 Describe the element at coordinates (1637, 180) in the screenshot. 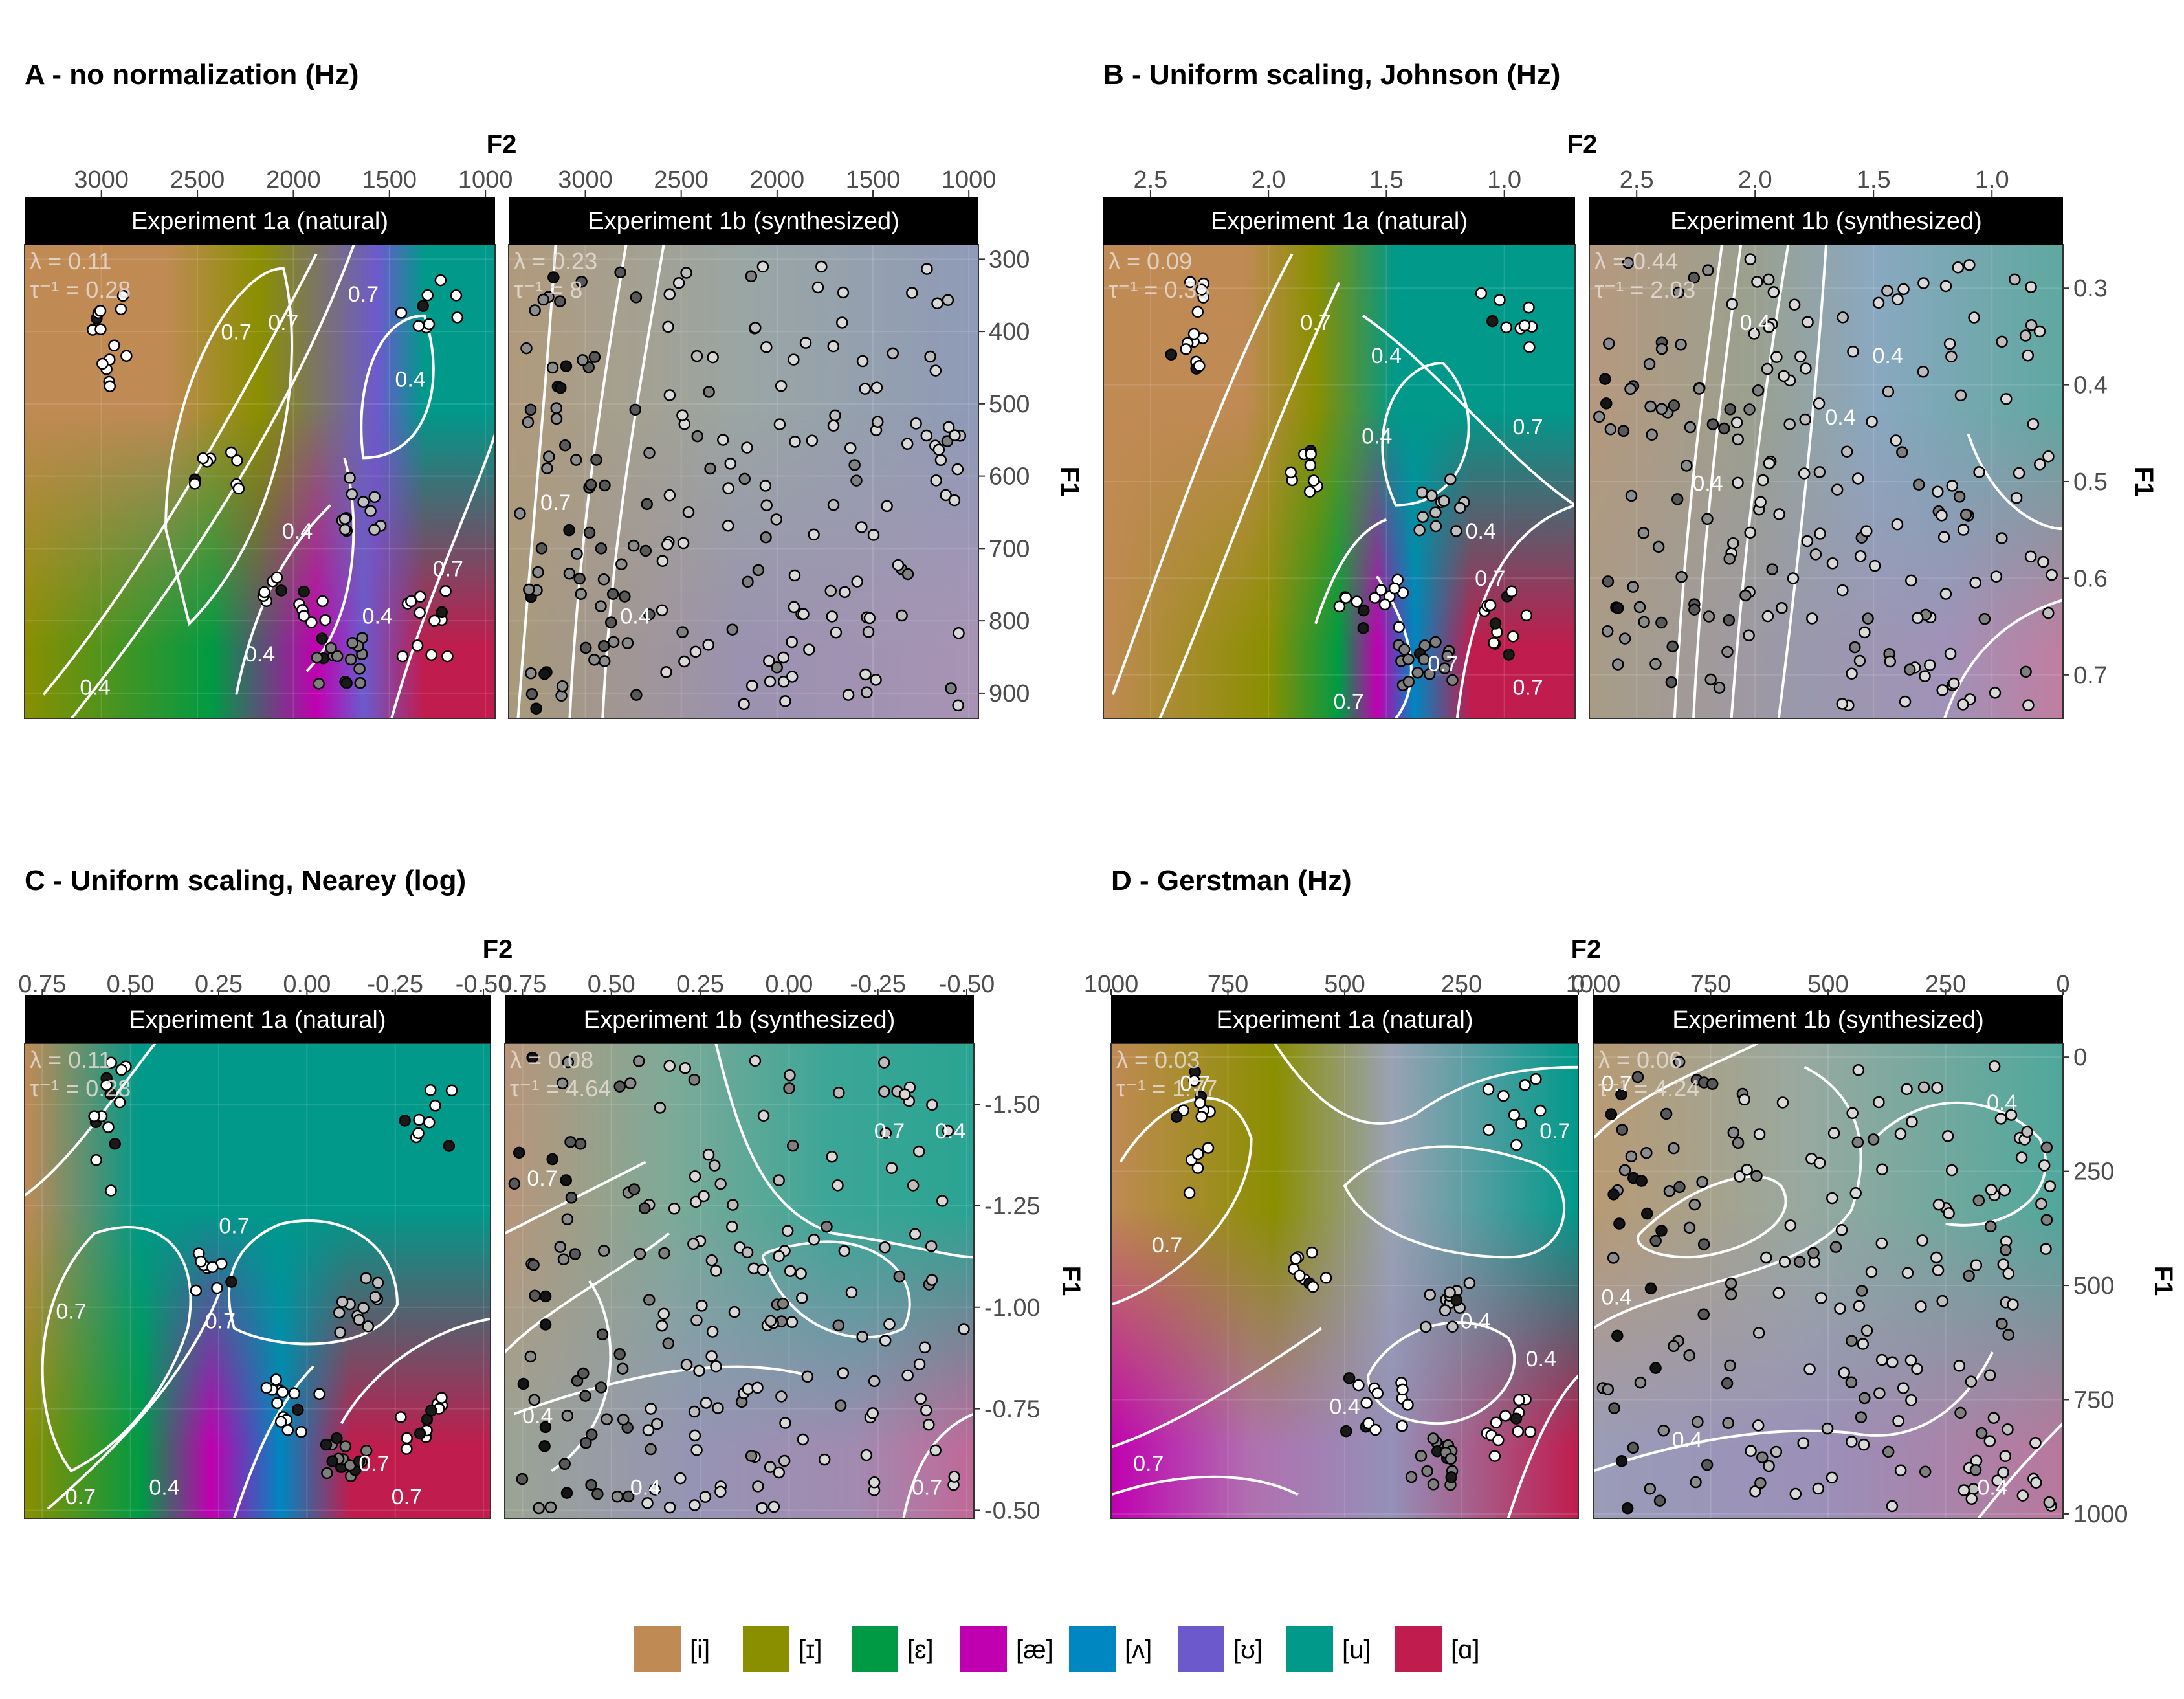

I see `x-tick-label: 2.5` at that location.